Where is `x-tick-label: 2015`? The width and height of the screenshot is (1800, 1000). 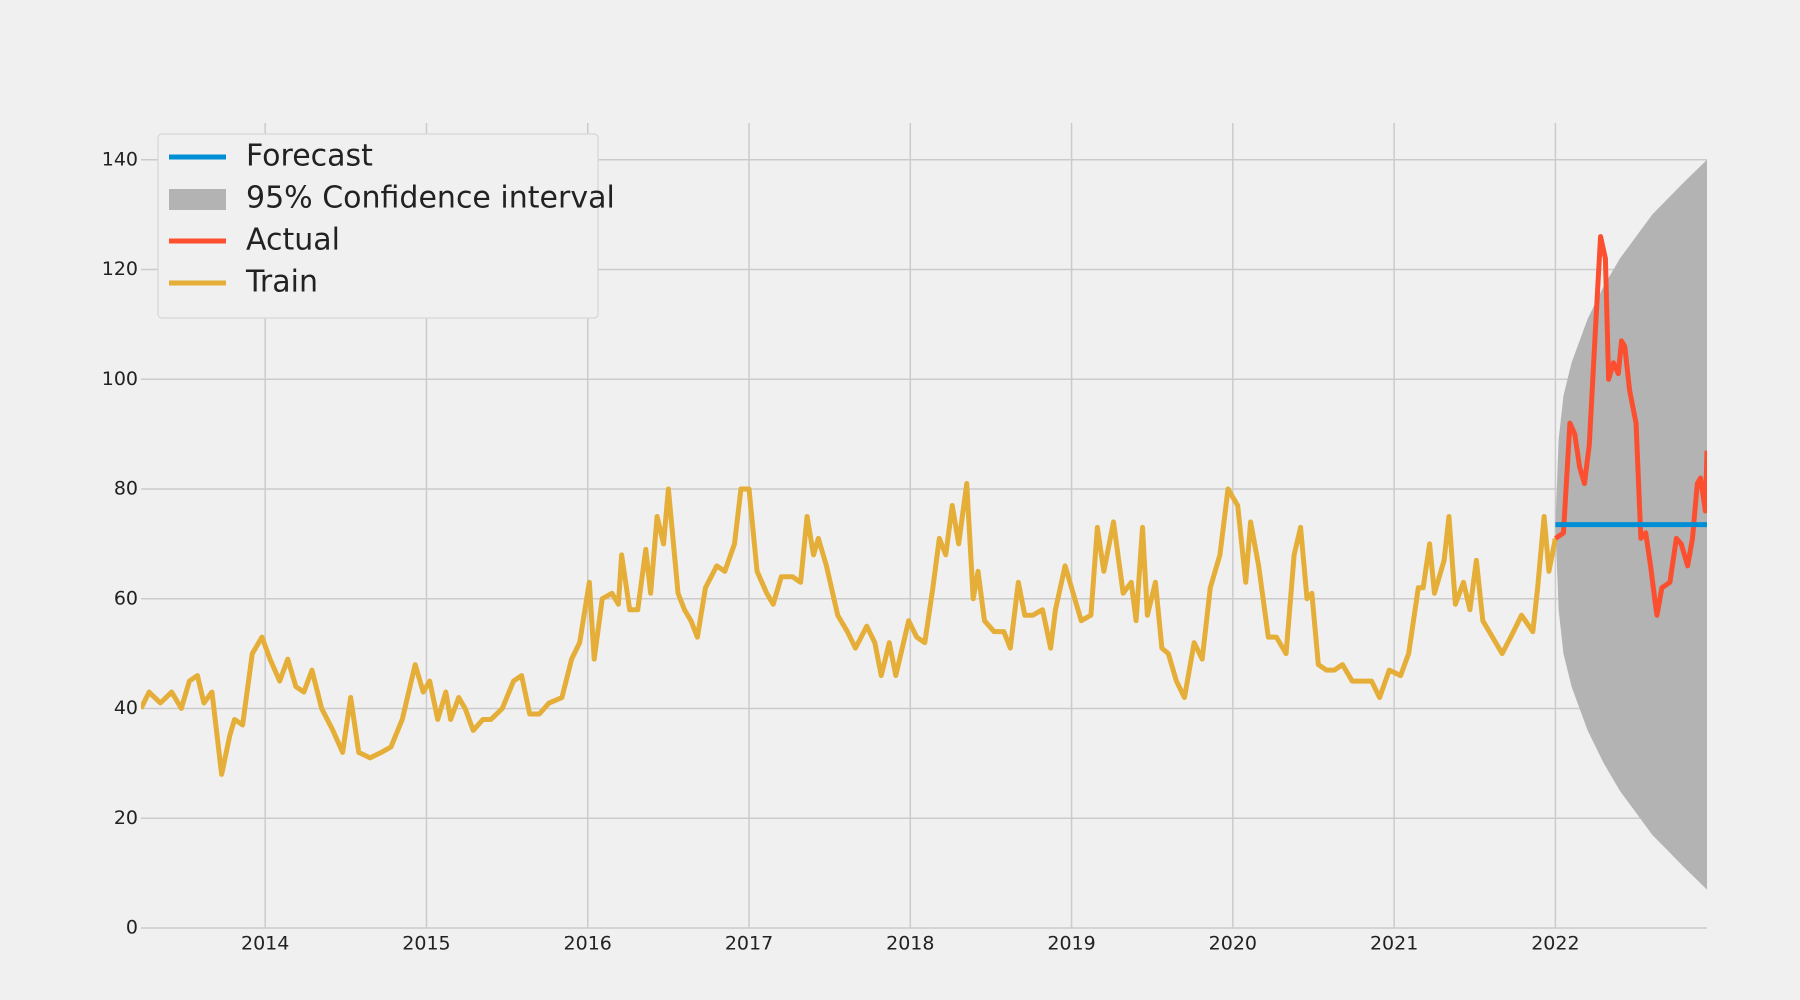 x-tick-label: 2015 is located at coordinates (426, 944).